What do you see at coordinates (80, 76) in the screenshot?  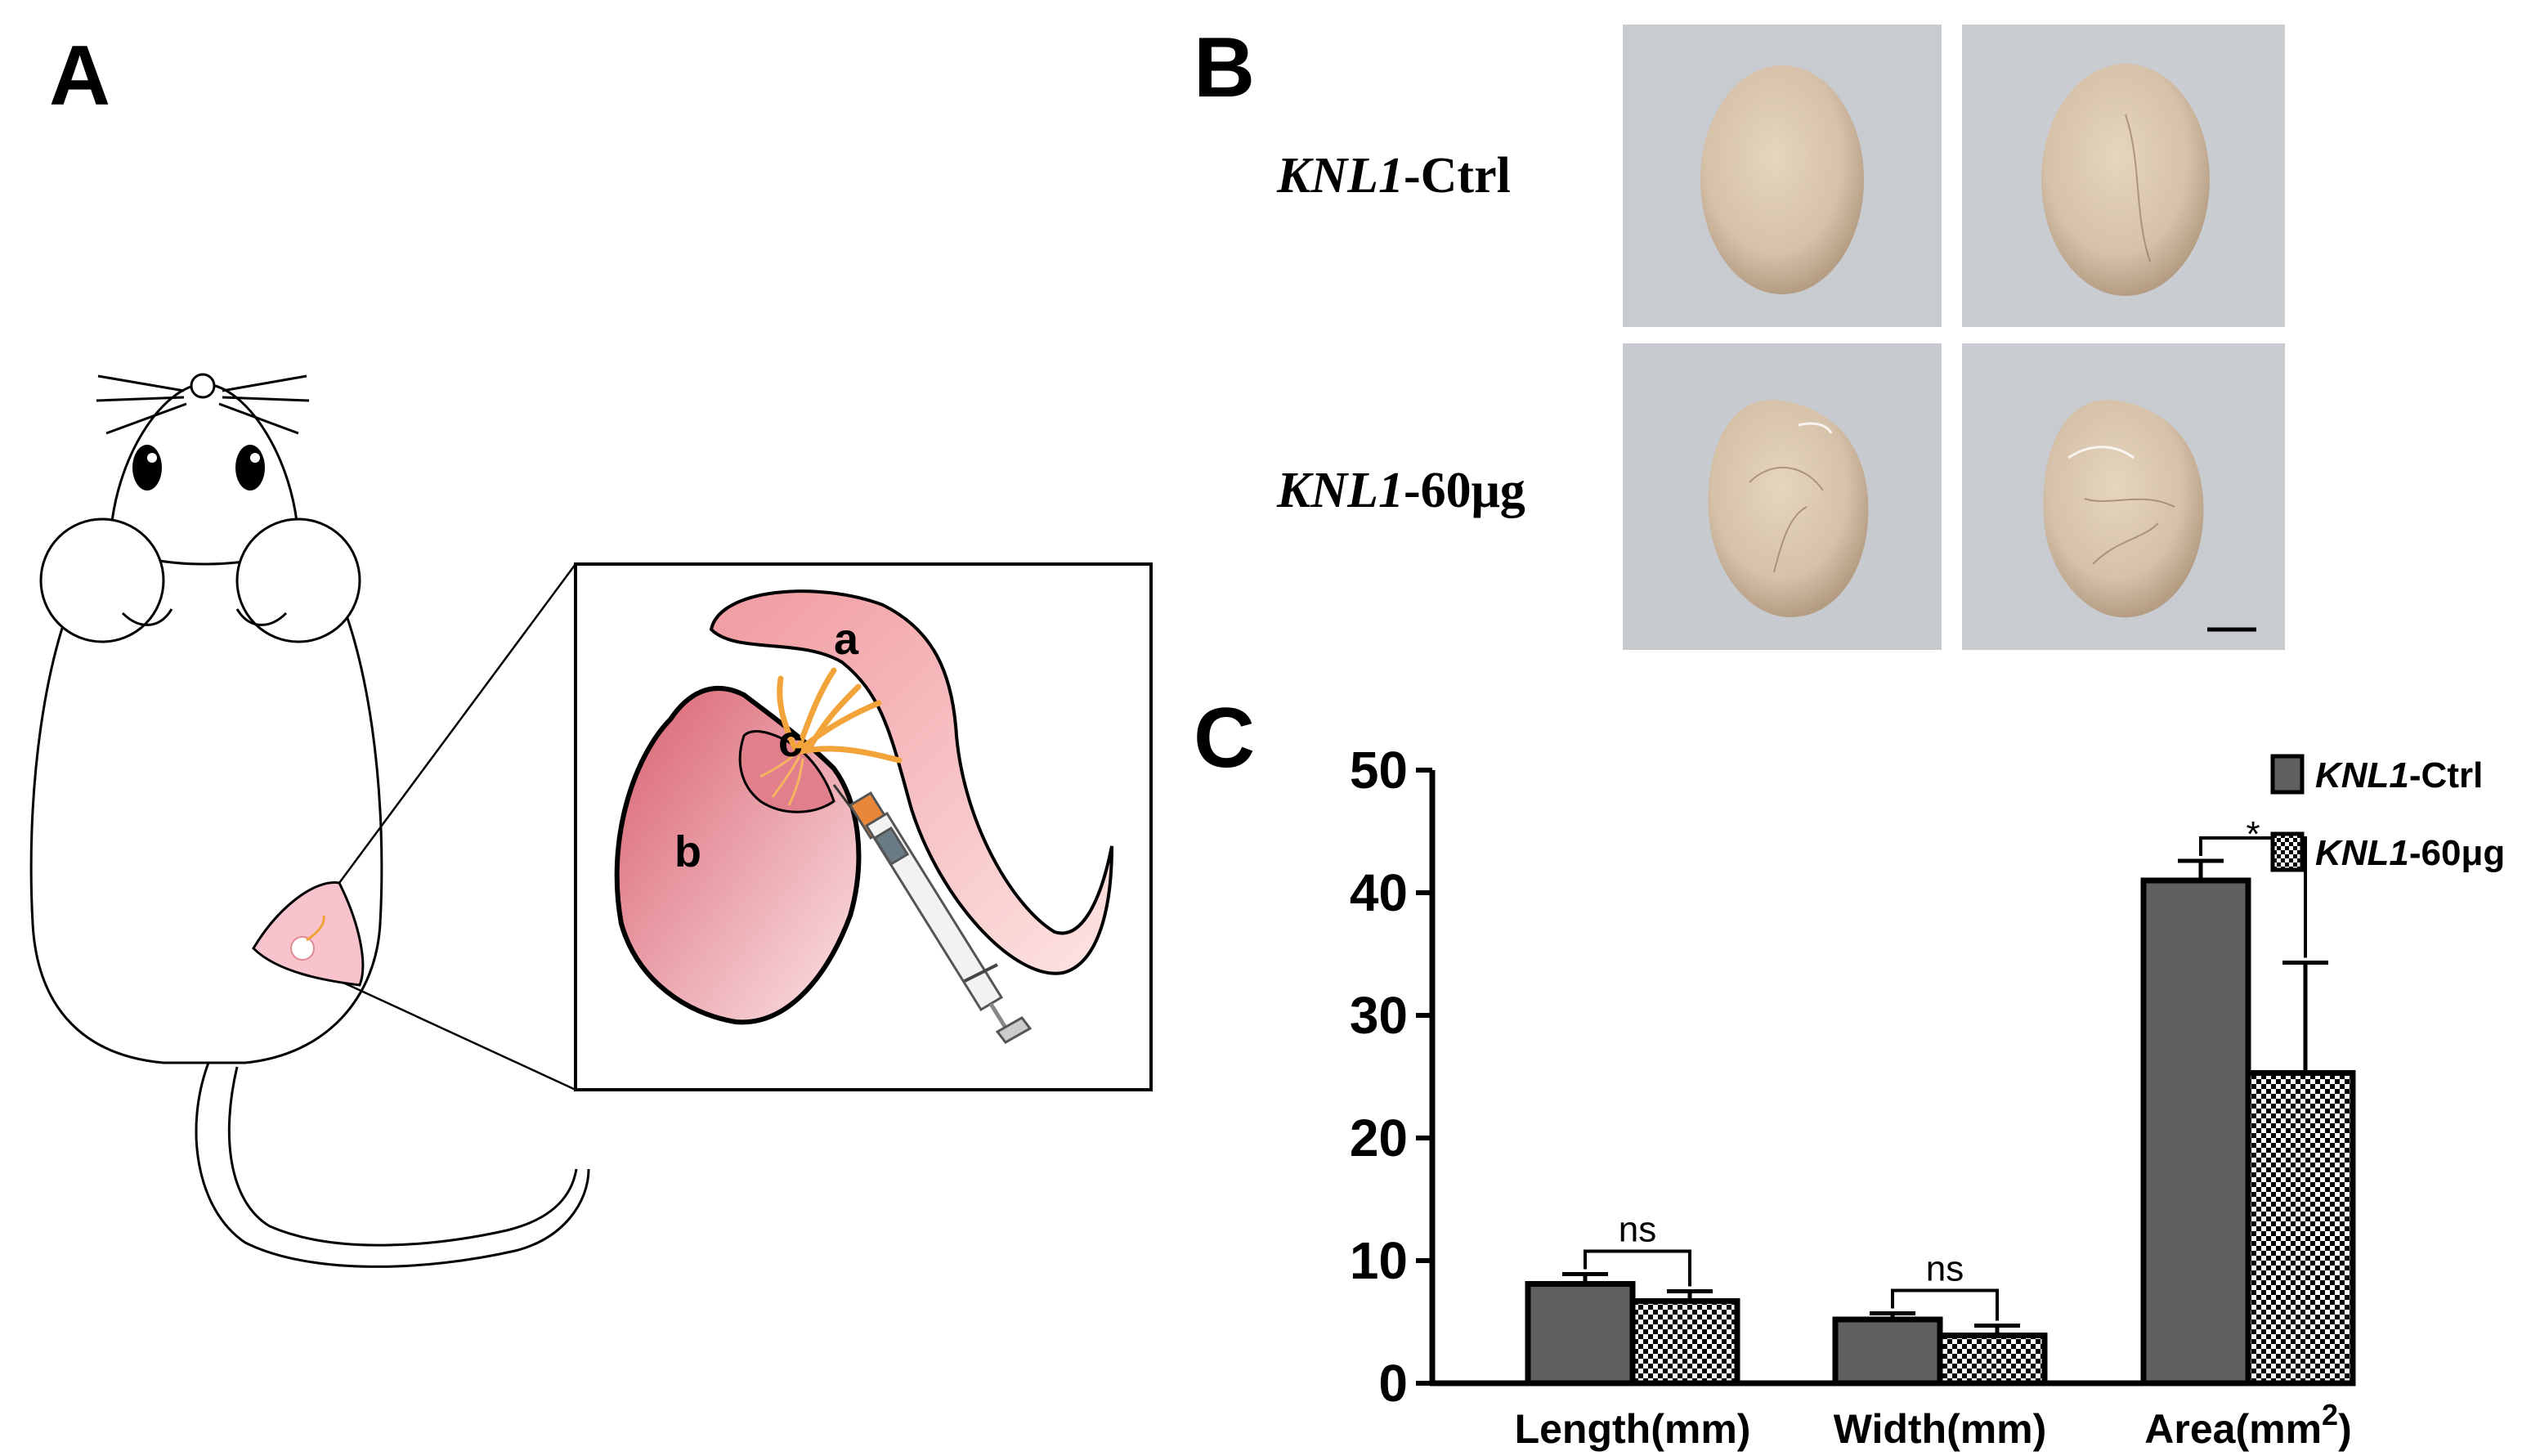 I see `panel-a-letter: A` at bounding box center [80, 76].